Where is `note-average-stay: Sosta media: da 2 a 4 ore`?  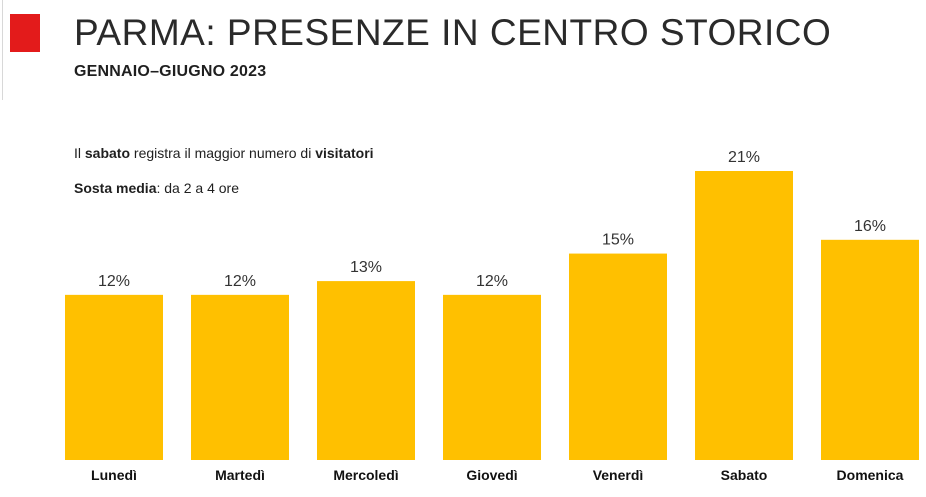
note-average-stay: Sosta media: da 2 a 4 ore is located at coordinates (156, 188).